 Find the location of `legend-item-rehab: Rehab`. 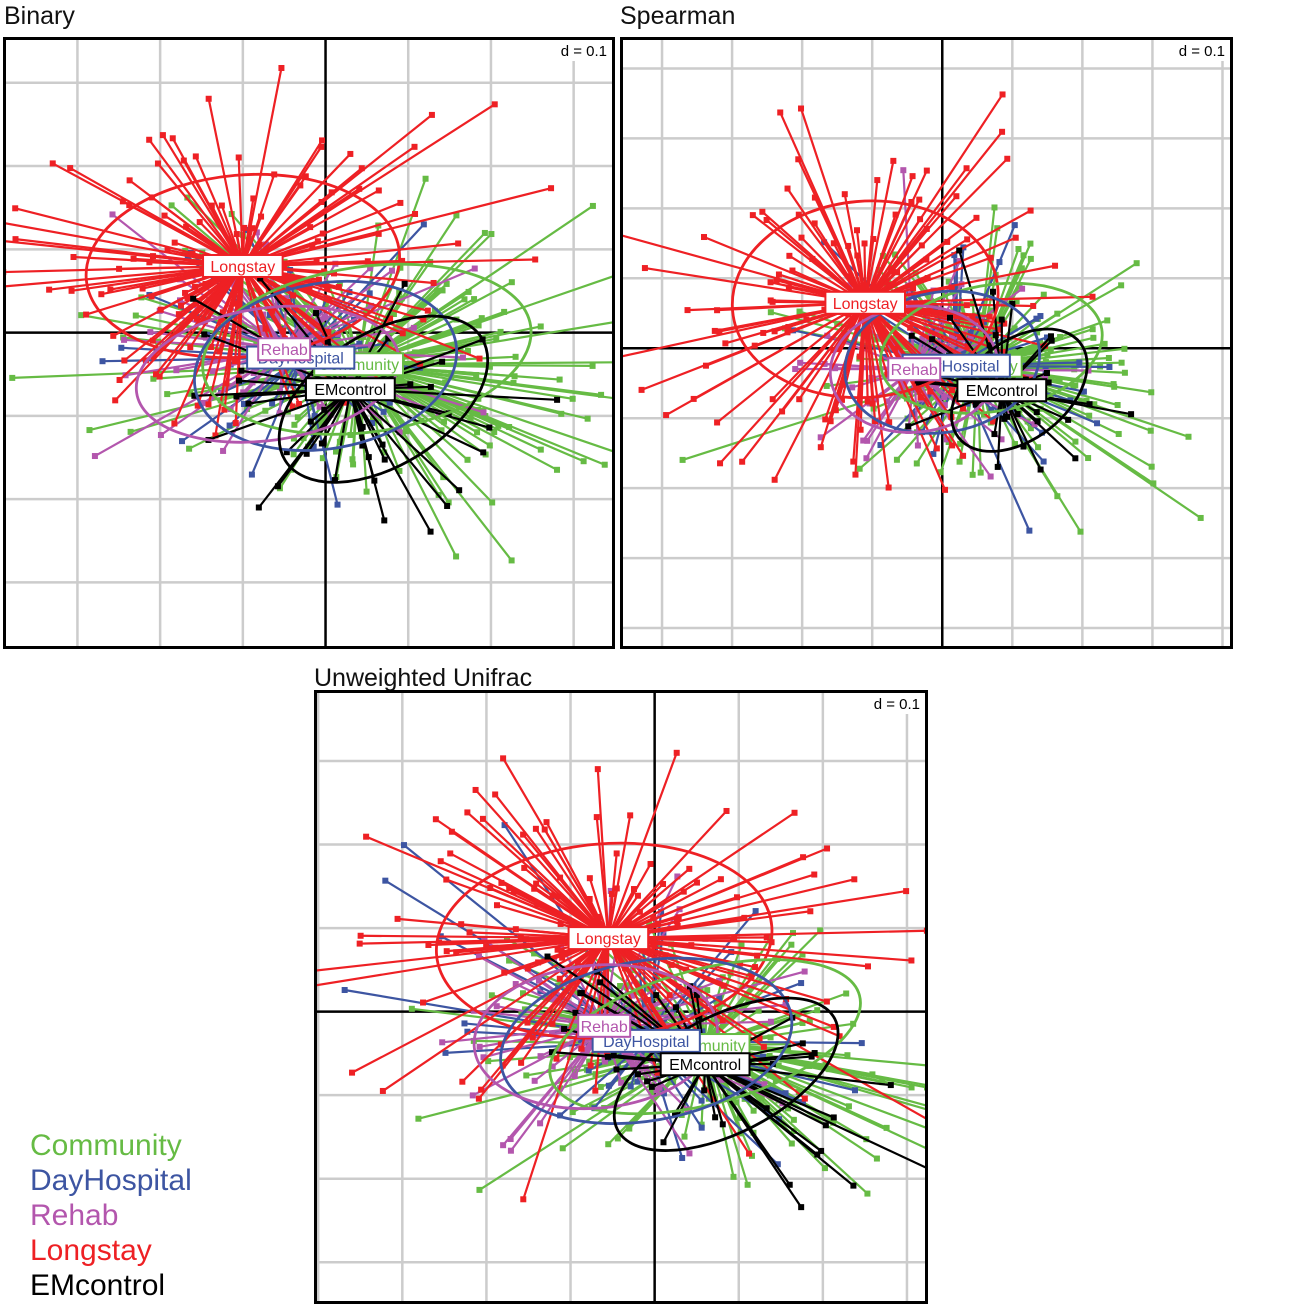

legend-item-rehab: Rehab is located at coordinates (74, 1215).